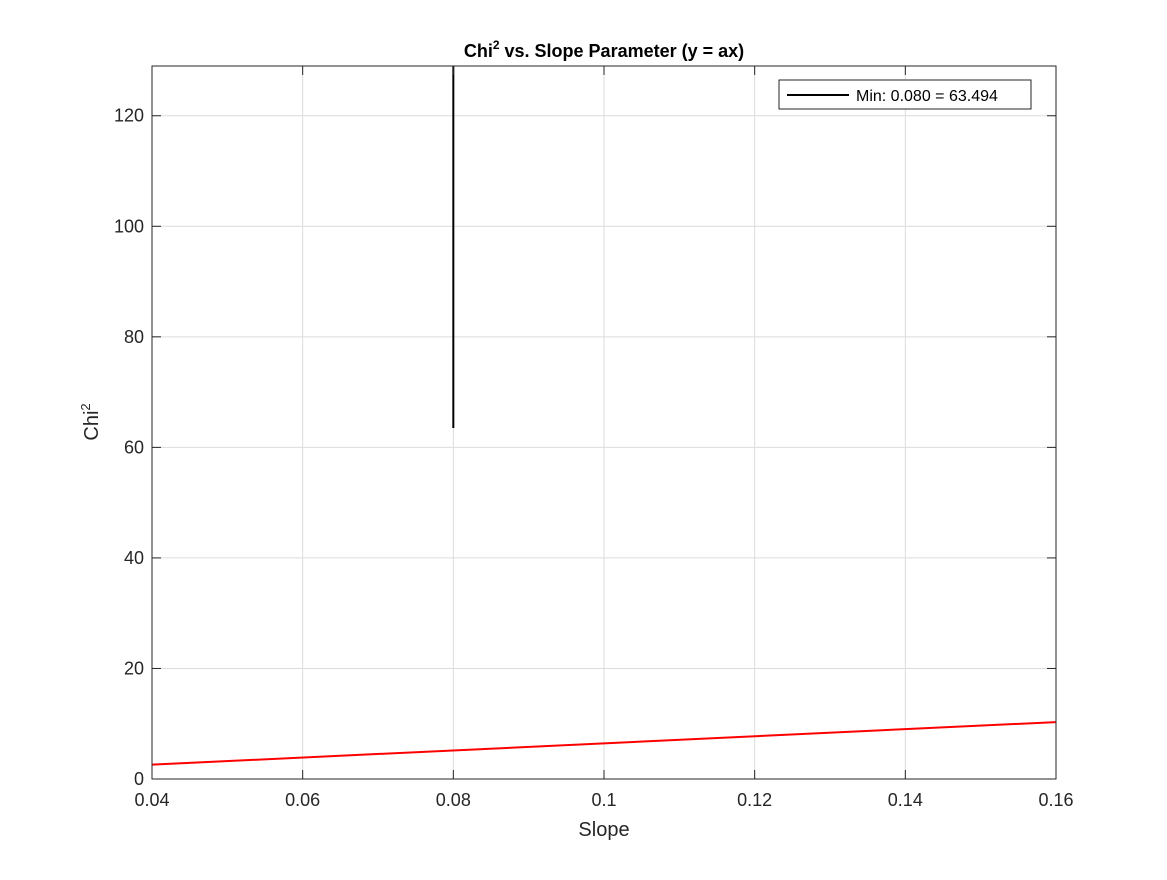 This screenshot has width=1167, height=880. What do you see at coordinates (92, 426) in the screenshot?
I see `y-label-main: Chi` at bounding box center [92, 426].